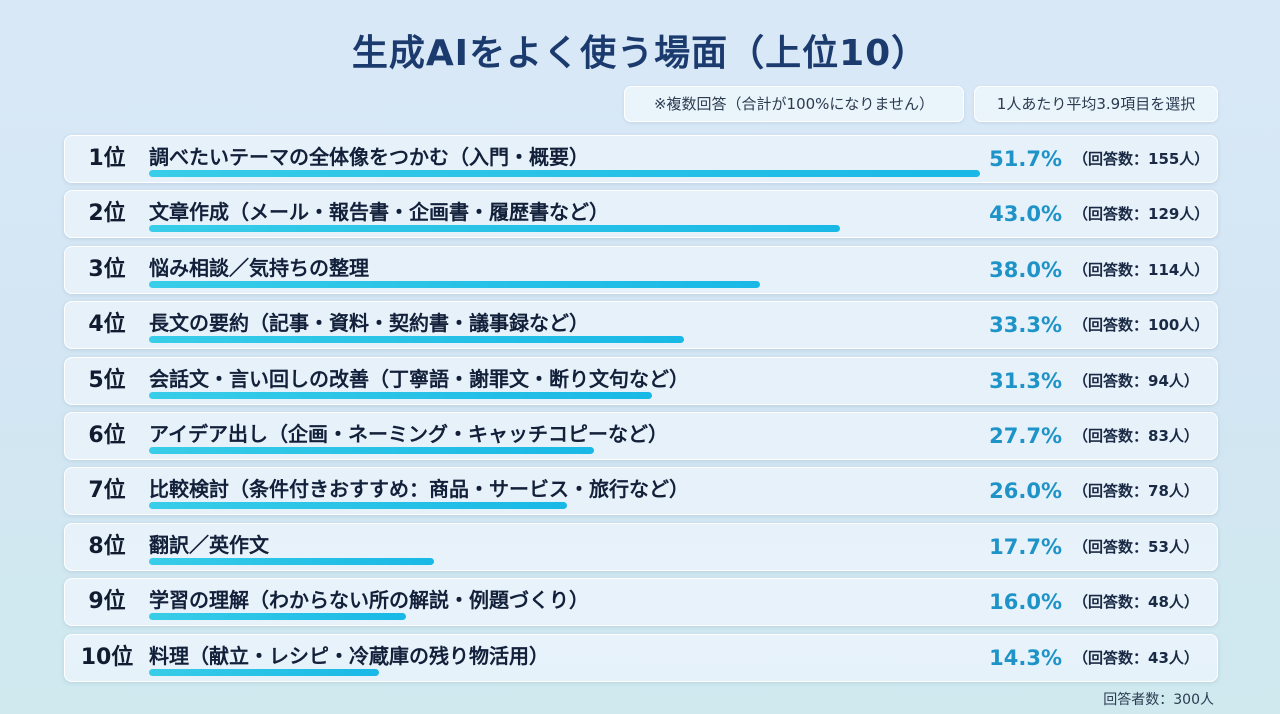 Image resolution: width=1280 pixels, height=714 pixels. Describe the element at coordinates (1025, 546) in the screenshot. I see `percent-label: 17.7%` at that location.